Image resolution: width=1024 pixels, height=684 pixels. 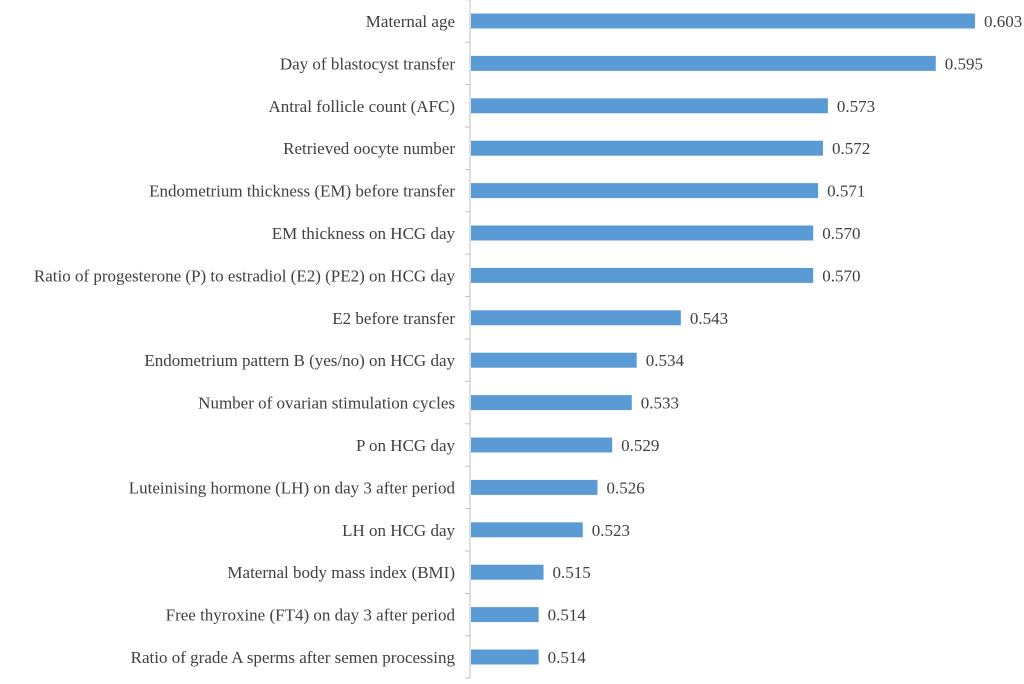 What do you see at coordinates (364, 233) in the screenshot?
I see `category-label: EM thickness on HCG day` at bounding box center [364, 233].